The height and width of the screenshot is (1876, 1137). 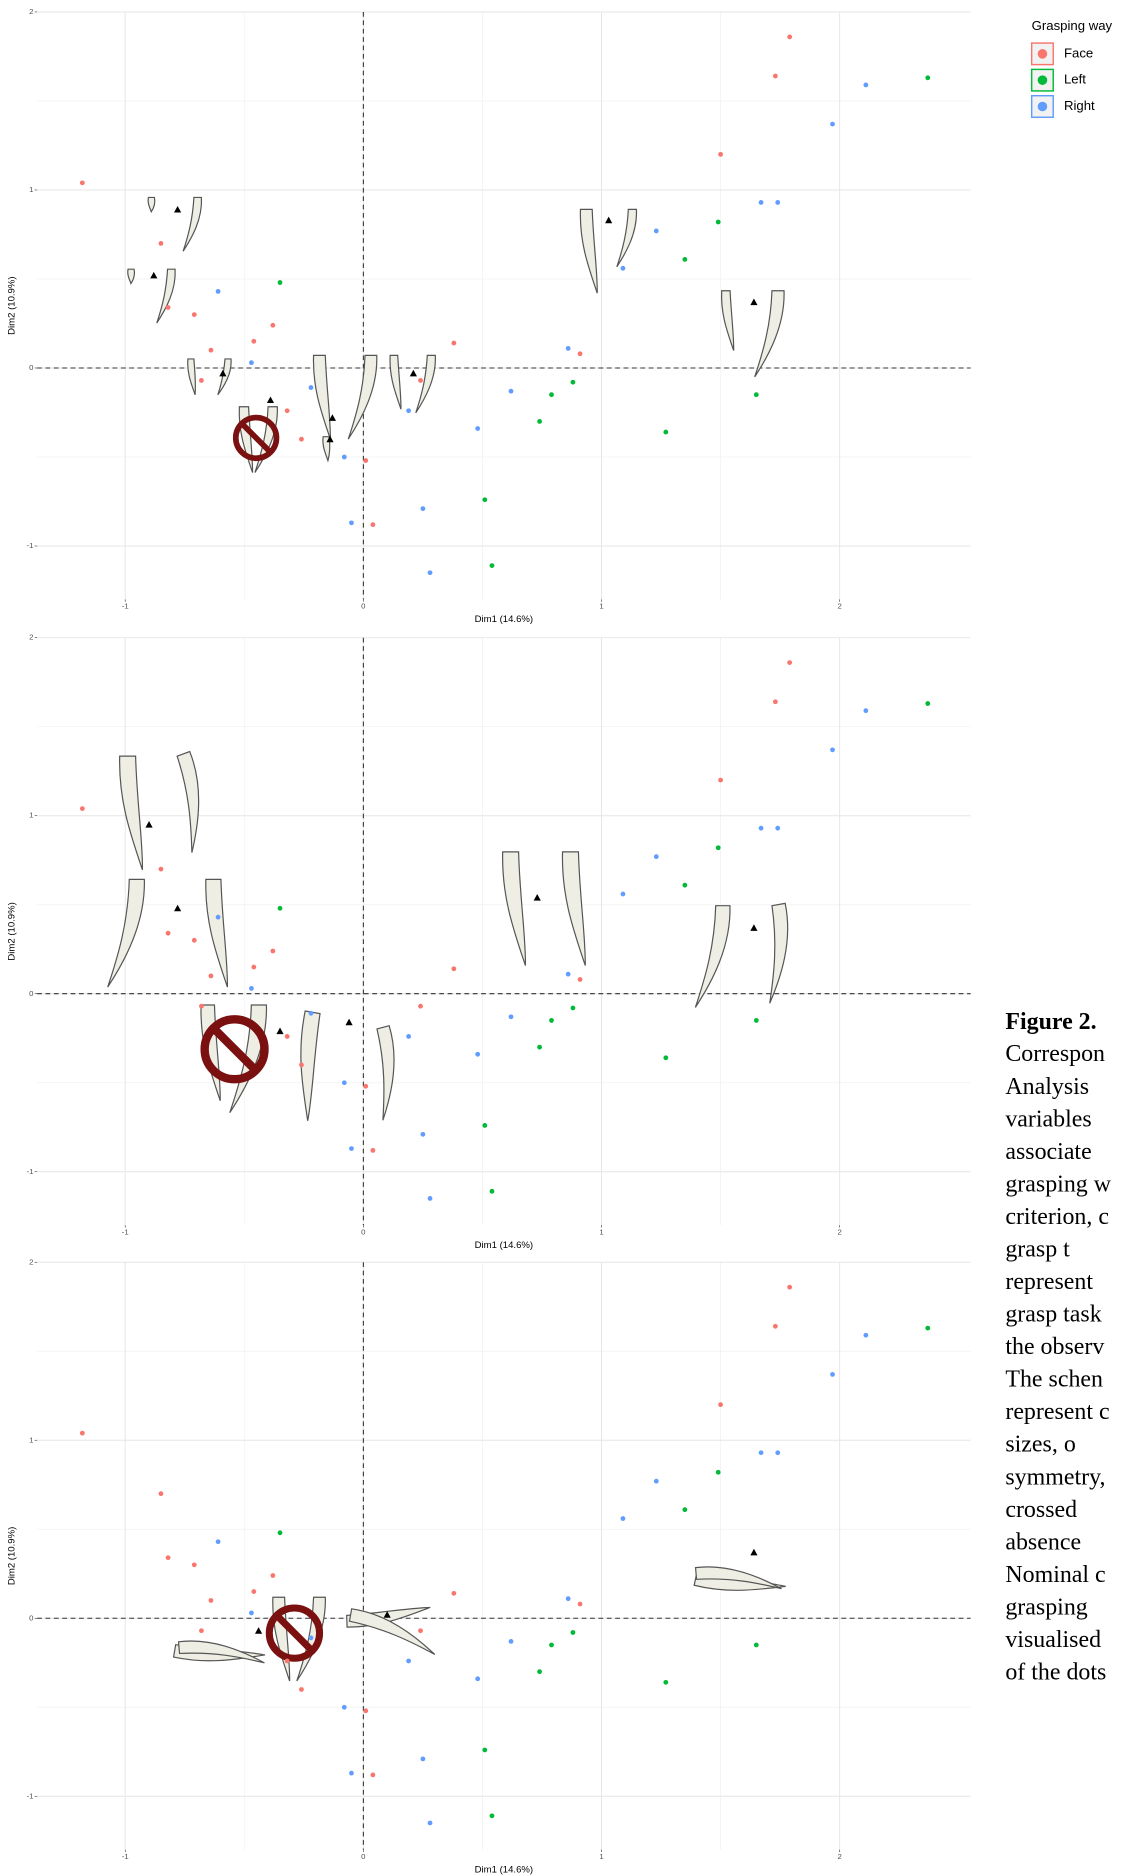 What do you see at coordinates (1055, 1054) in the screenshot?
I see `caption-line: Correspon` at bounding box center [1055, 1054].